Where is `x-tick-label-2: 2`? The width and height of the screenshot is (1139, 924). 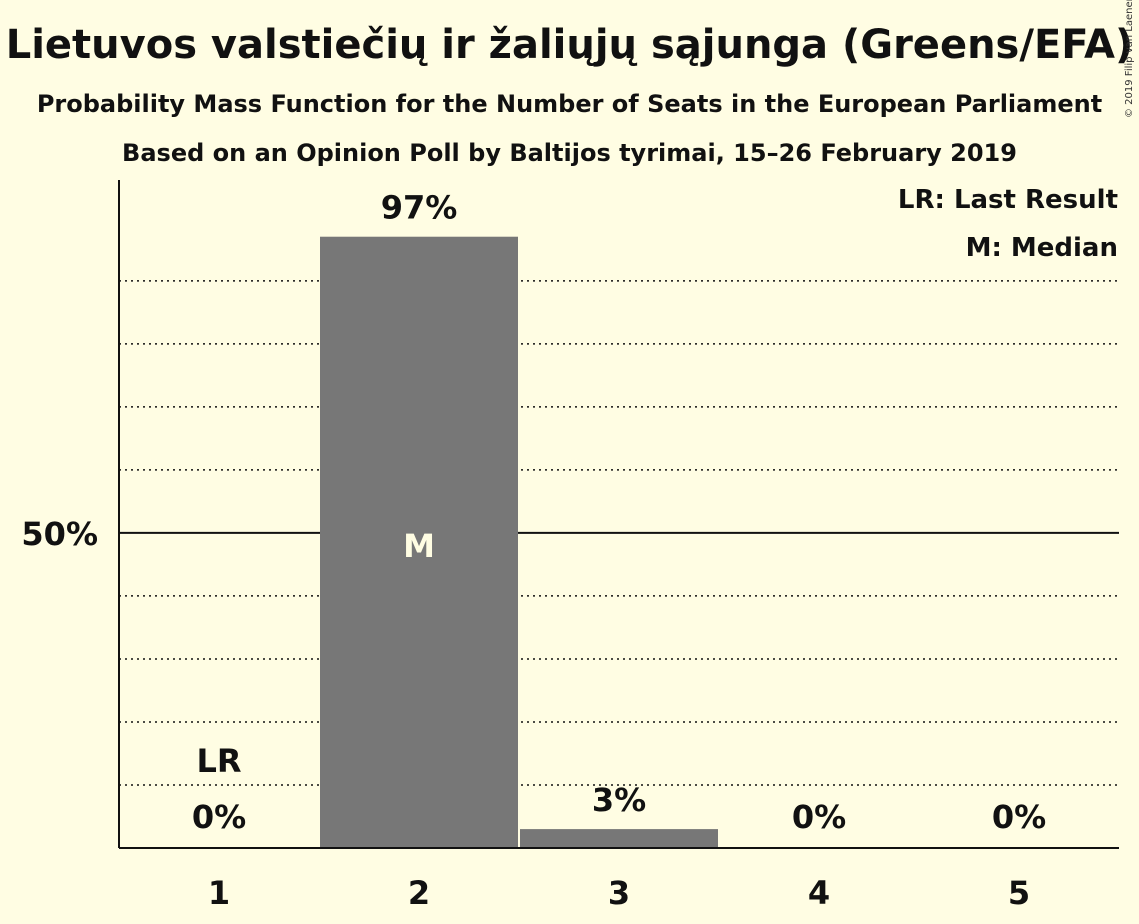 x-tick-label-2: 2 is located at coordinates (419, 893).